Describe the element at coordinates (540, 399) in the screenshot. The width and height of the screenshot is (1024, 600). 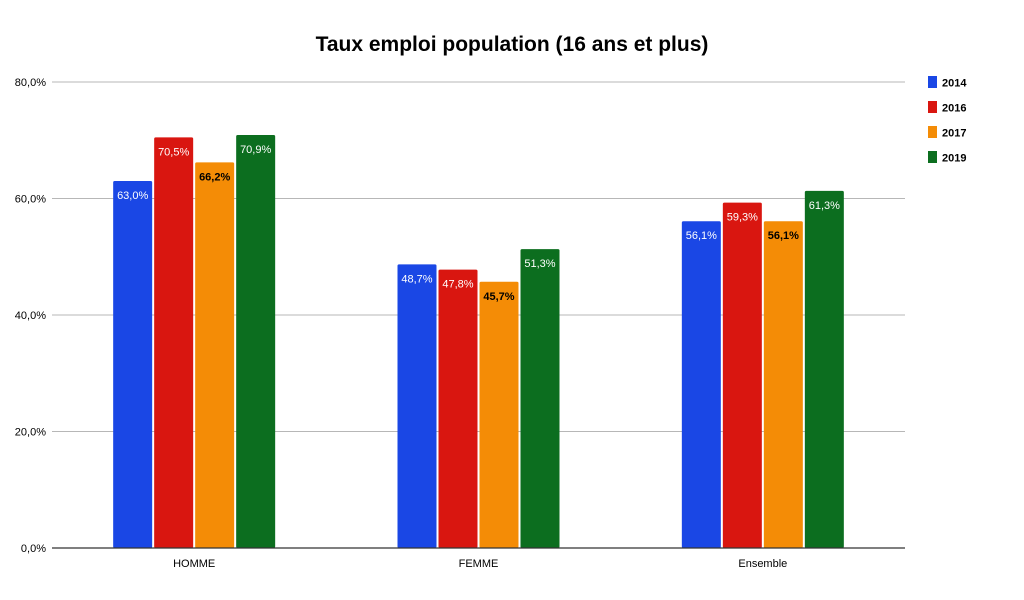
I see `bar-2019-femme` at that location.